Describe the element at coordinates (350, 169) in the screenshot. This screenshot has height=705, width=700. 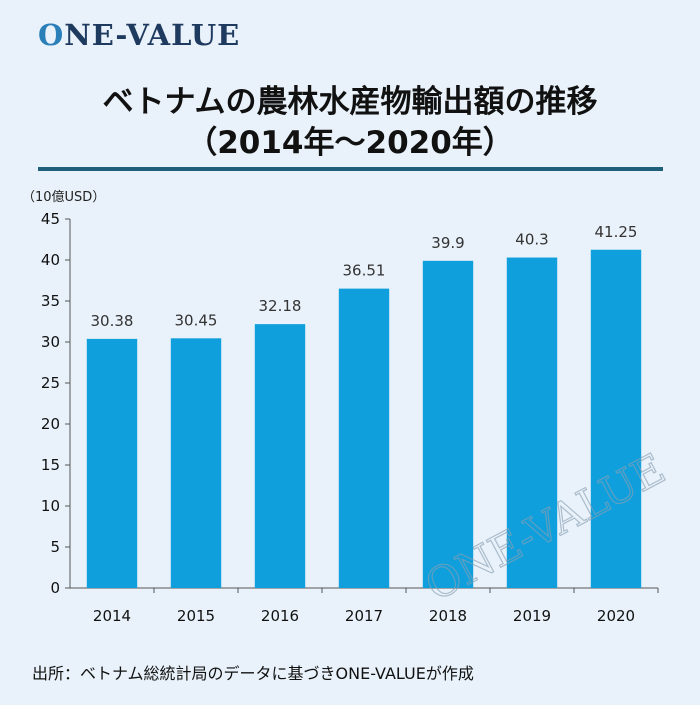
I see `title-divider` at that location.